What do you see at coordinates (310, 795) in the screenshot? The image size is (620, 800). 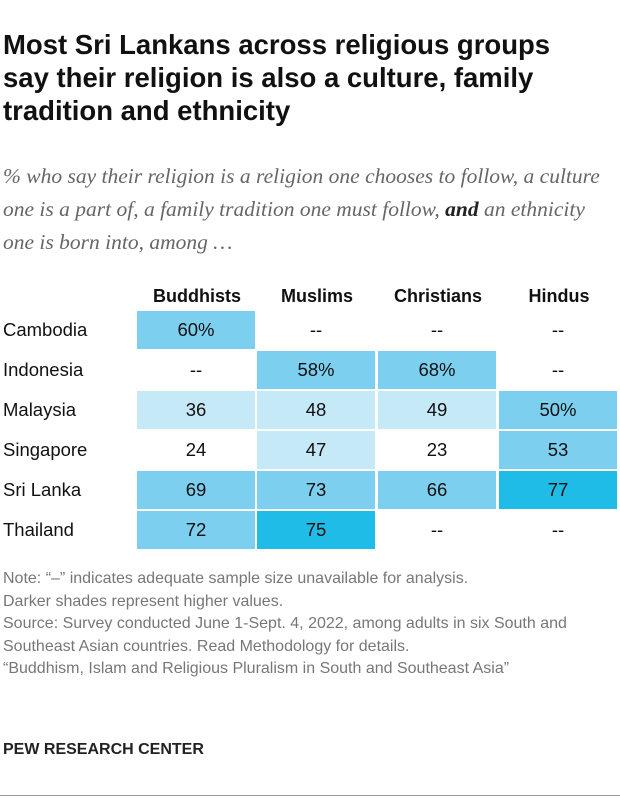 I see `bottom-rule` at bounding box center [310, 795].